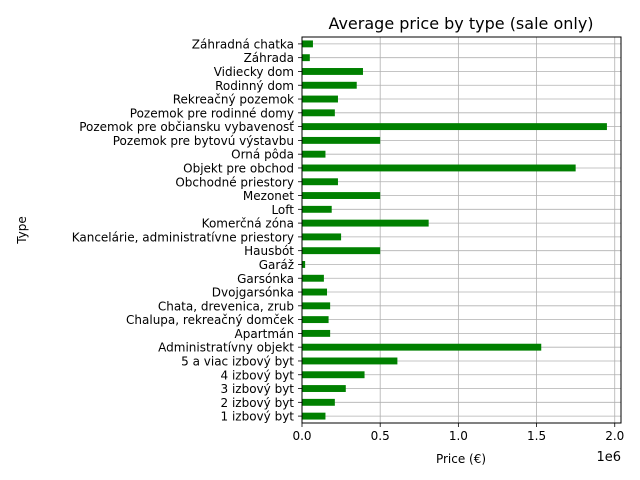  I want to click on x-tick-label: 0.5, so click(380, 436).